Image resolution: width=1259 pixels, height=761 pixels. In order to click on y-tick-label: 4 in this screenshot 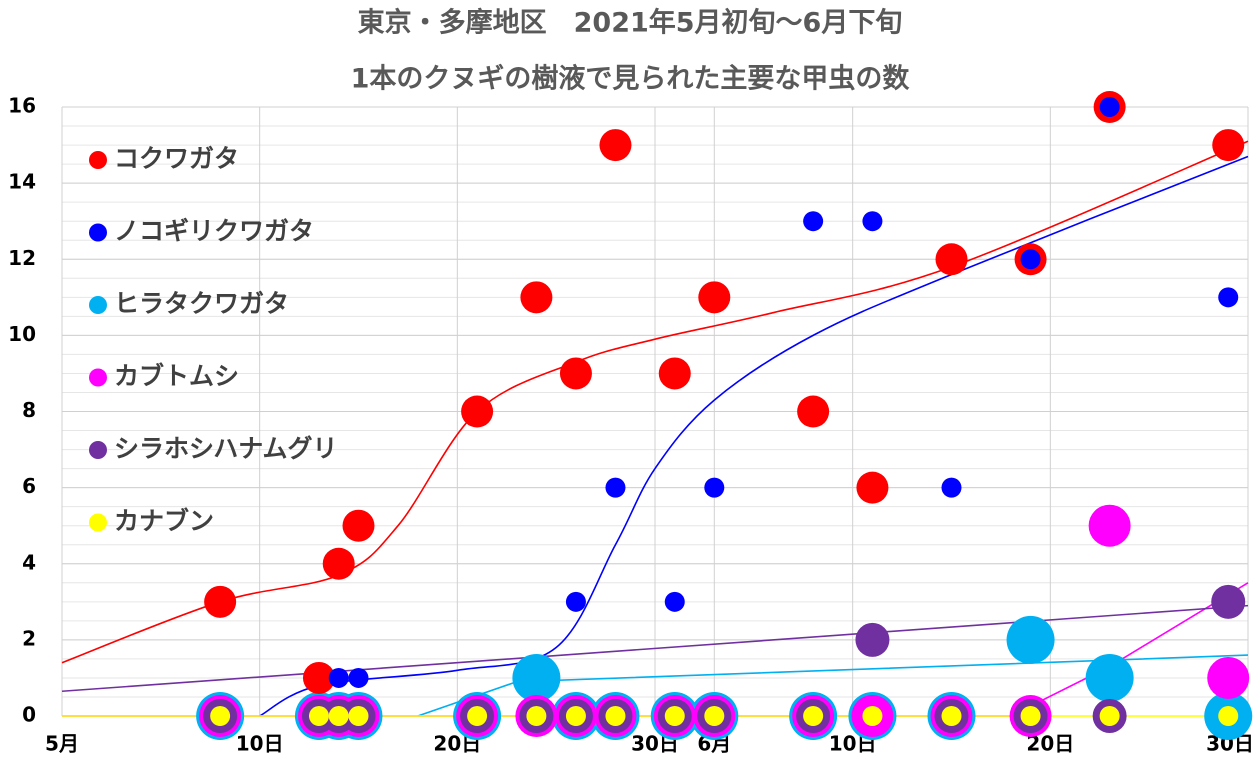, I will do `click(29, 562)`.